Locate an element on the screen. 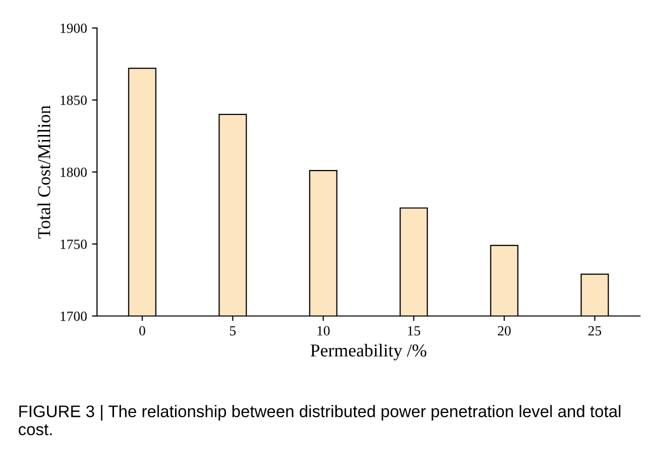 This screenshot has width=651, height=458. x-tick-label: 10 is located at coordinates (324, 331).